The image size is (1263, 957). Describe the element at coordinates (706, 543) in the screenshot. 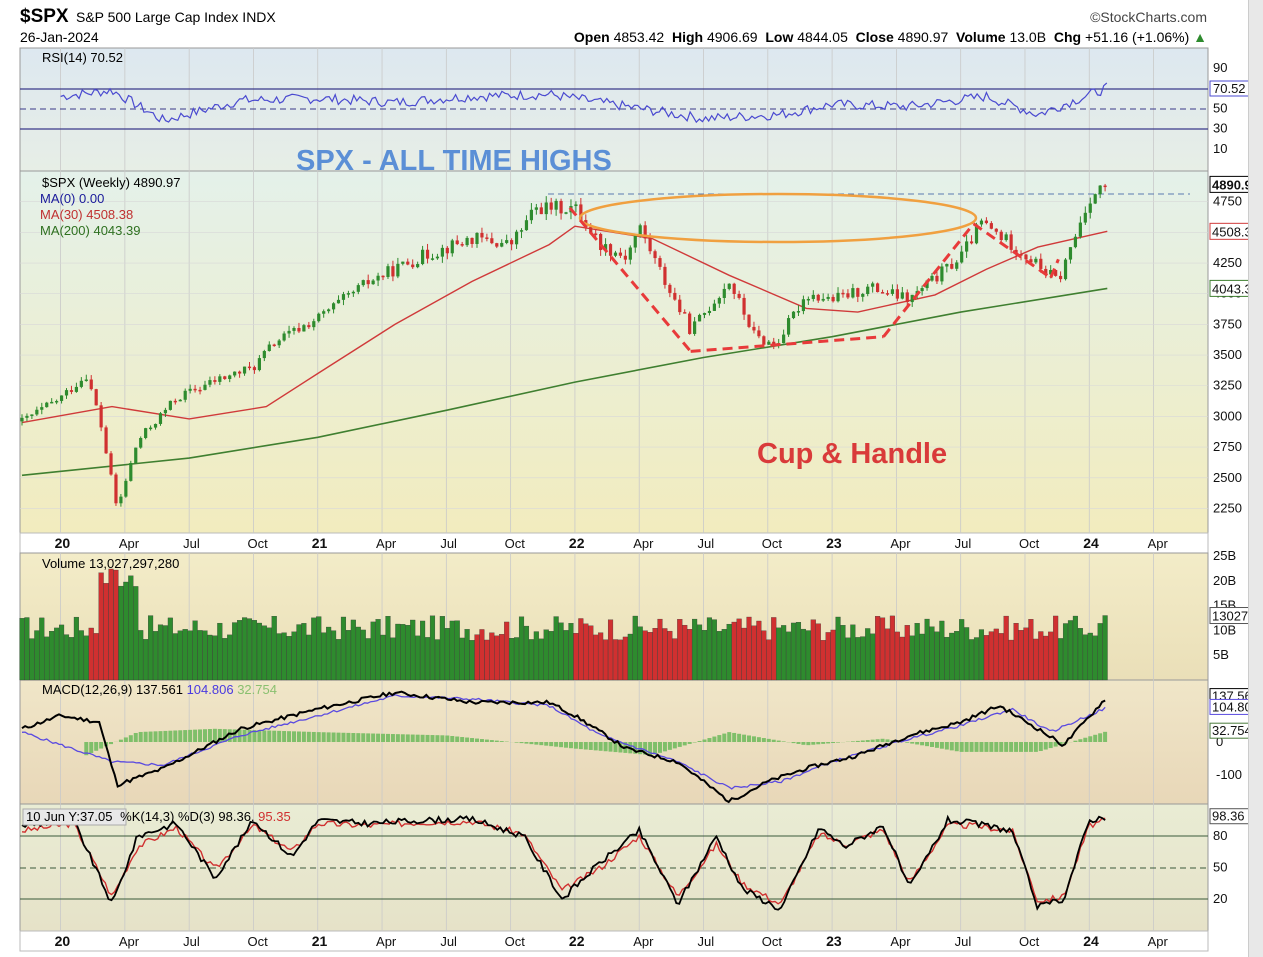

I see `month-label: Jul` at that location.